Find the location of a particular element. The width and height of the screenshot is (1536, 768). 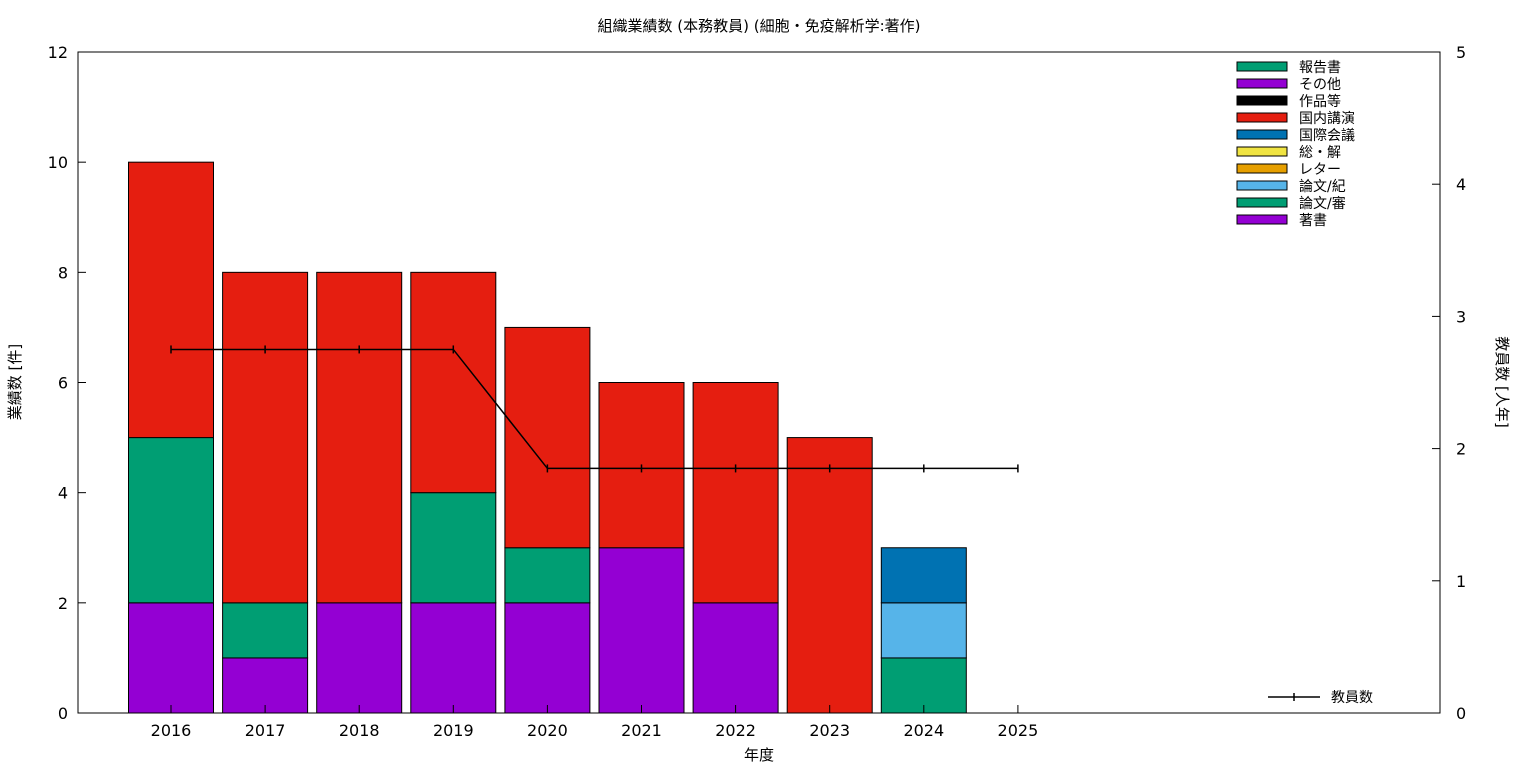

y-tick-label: 8 is located at coordinates (63, 272).